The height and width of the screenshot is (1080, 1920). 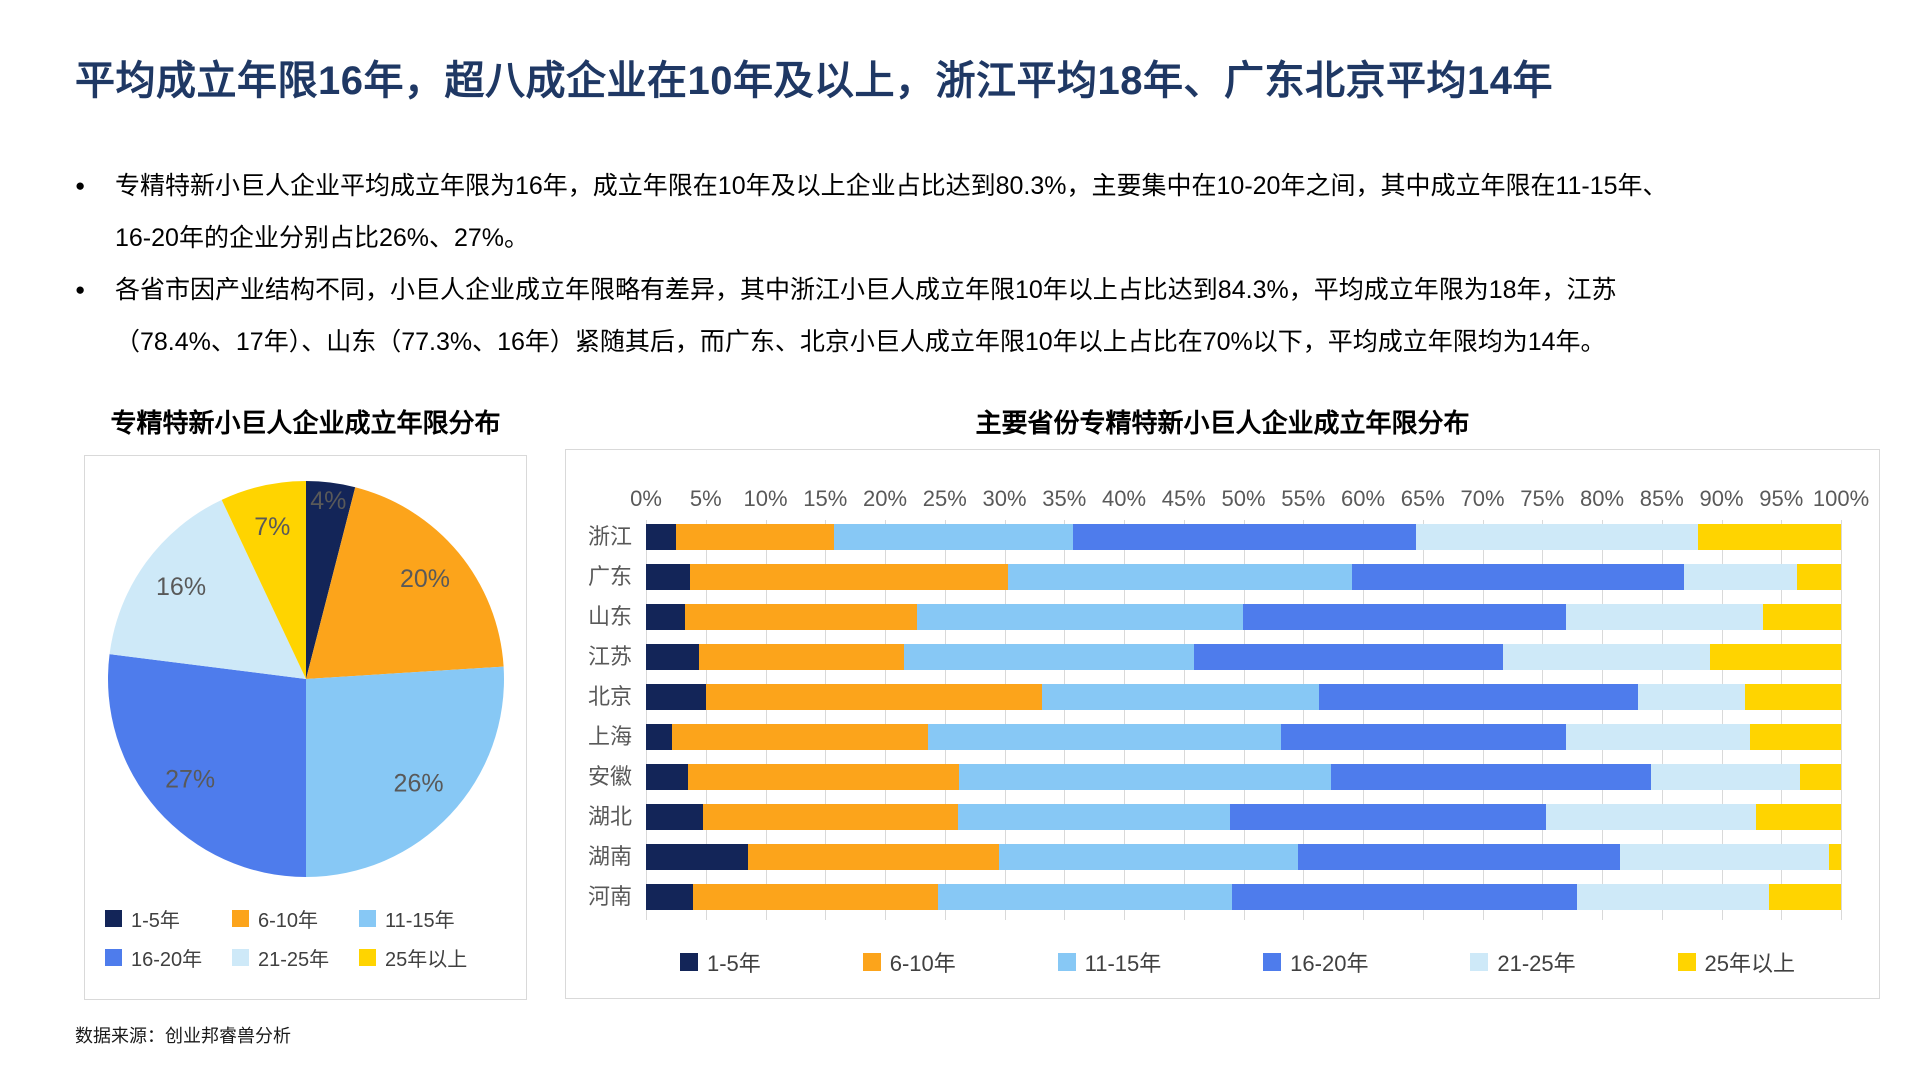 I want to click on legend-label: 11-15年, so click(x=420, y=921).